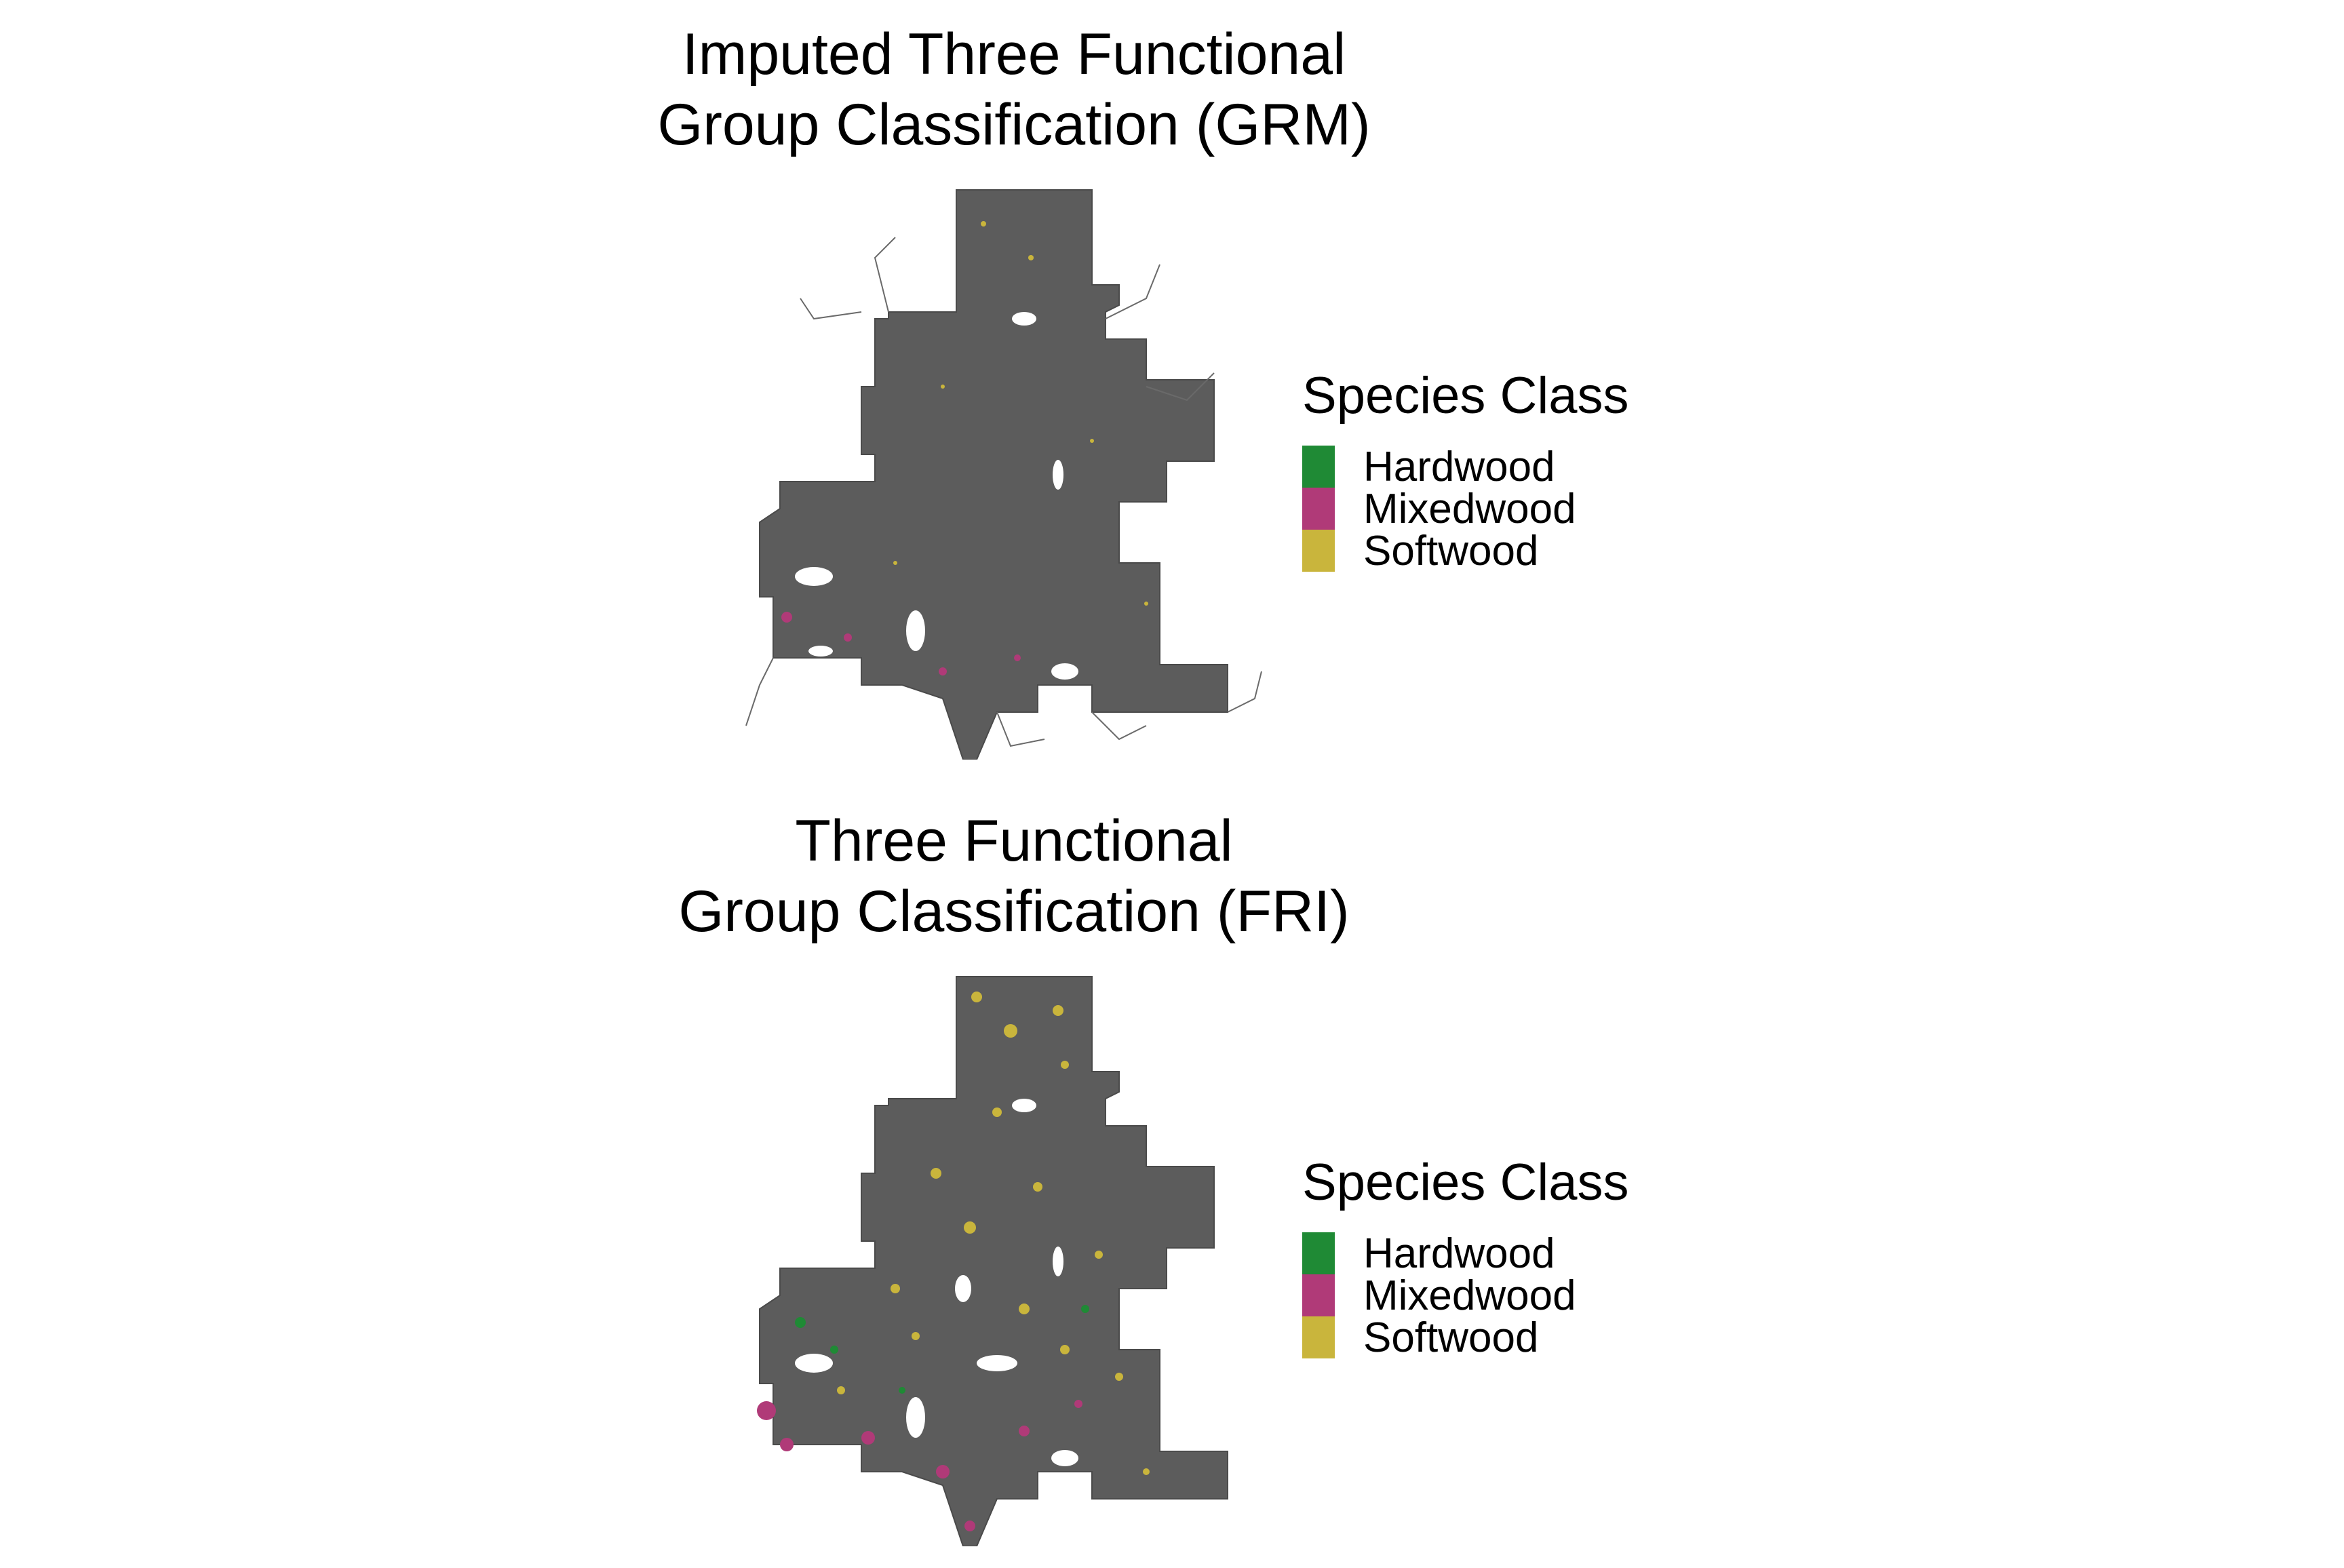  What do you see at coordinates (1014, 911) in the screenshot?
I see `fri-title-line2: Group Classification (FRI)` at bounding box center [1014, 911].